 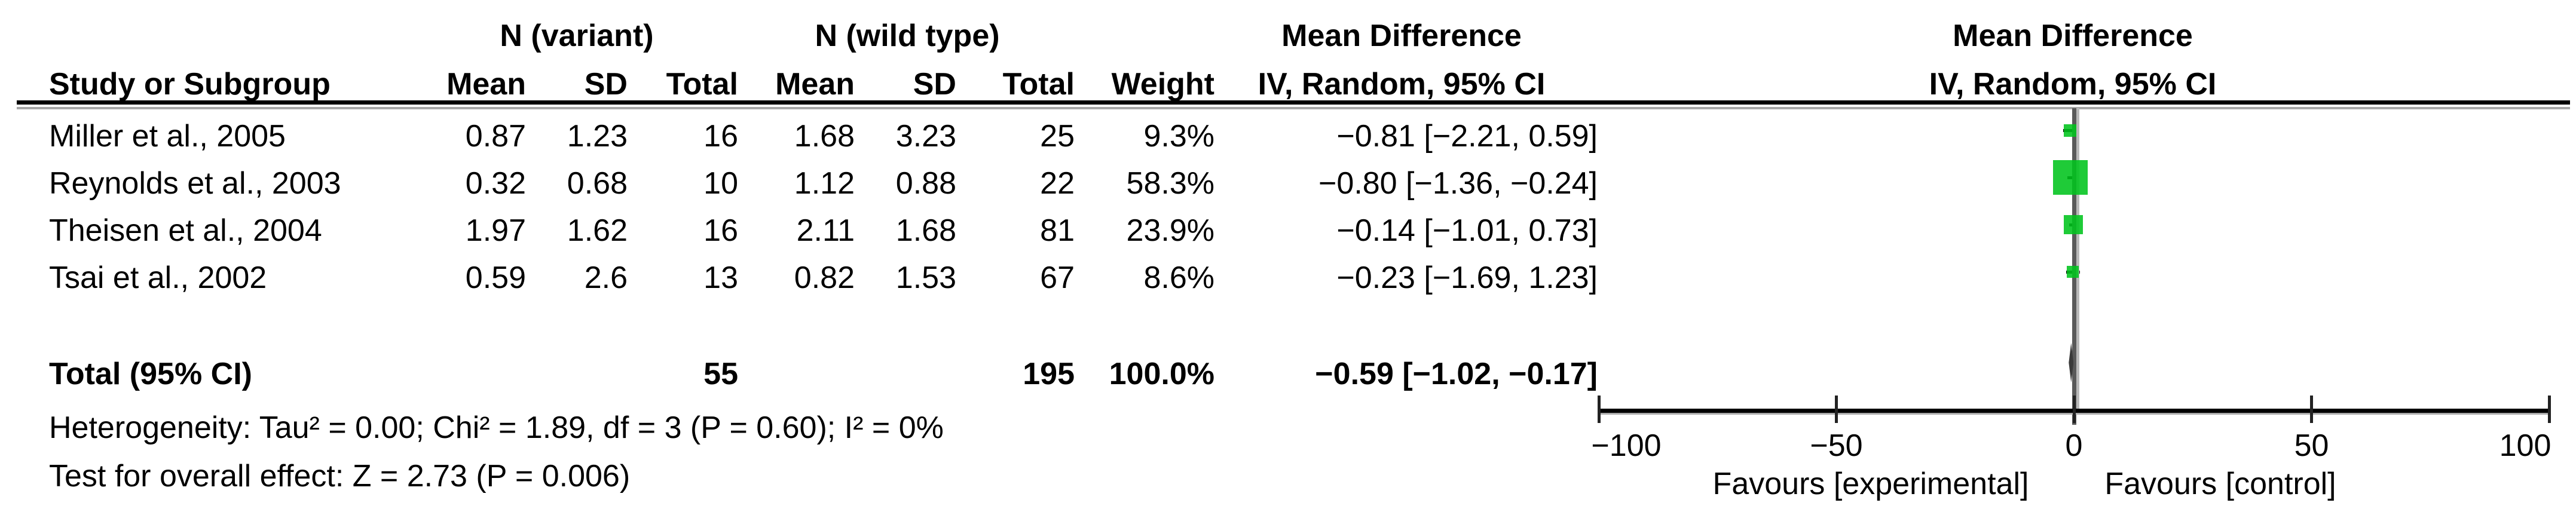 What do you see at coordinates (1057, 230) in the screenshot?
I see `total-wild-cell: 81` at bounding box center [1057, 230].